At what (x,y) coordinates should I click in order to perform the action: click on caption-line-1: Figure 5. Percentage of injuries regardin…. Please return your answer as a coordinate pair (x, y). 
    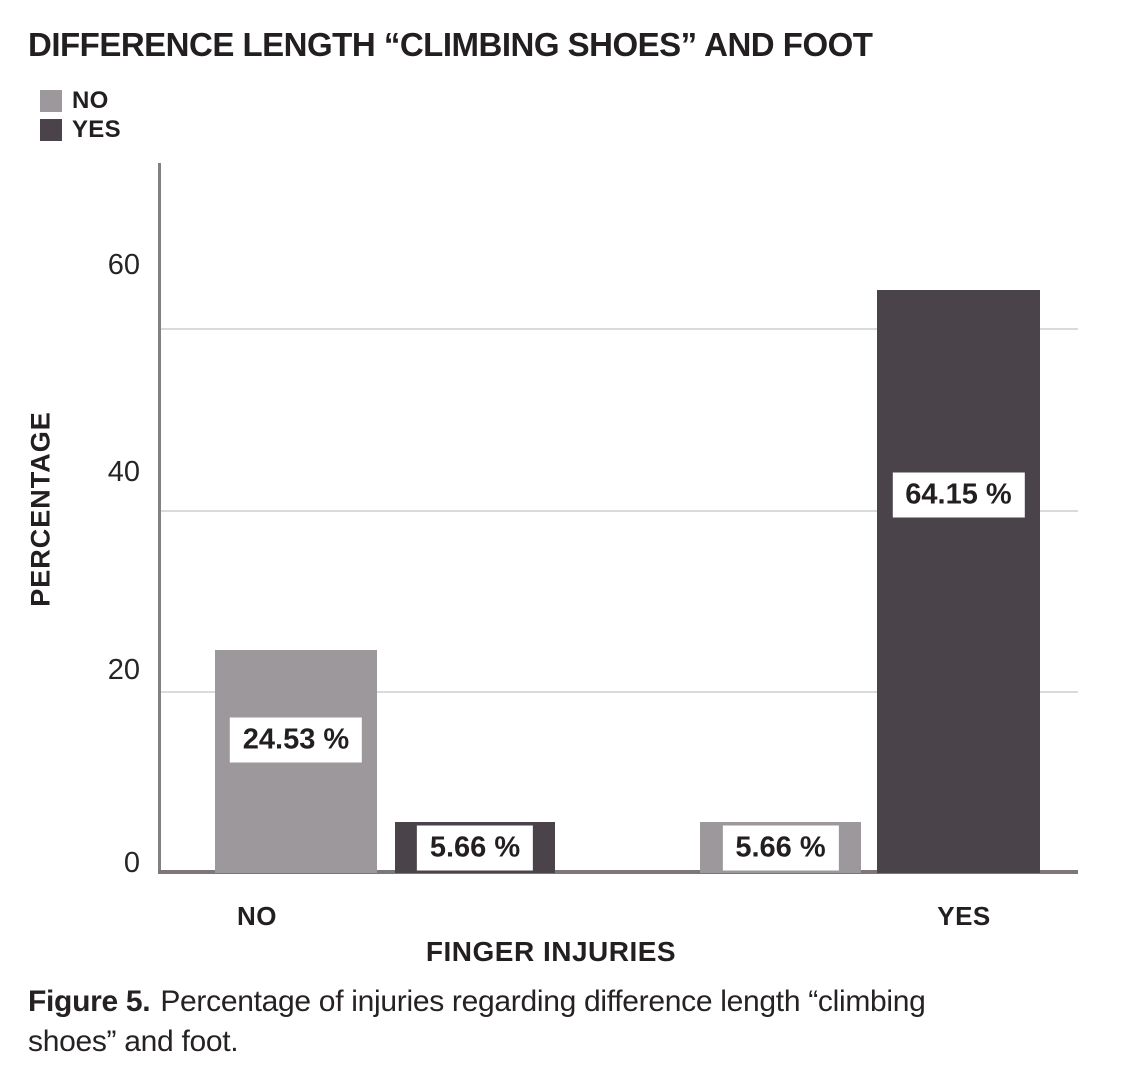
    Looking at the image, I should click on (568, 1002).